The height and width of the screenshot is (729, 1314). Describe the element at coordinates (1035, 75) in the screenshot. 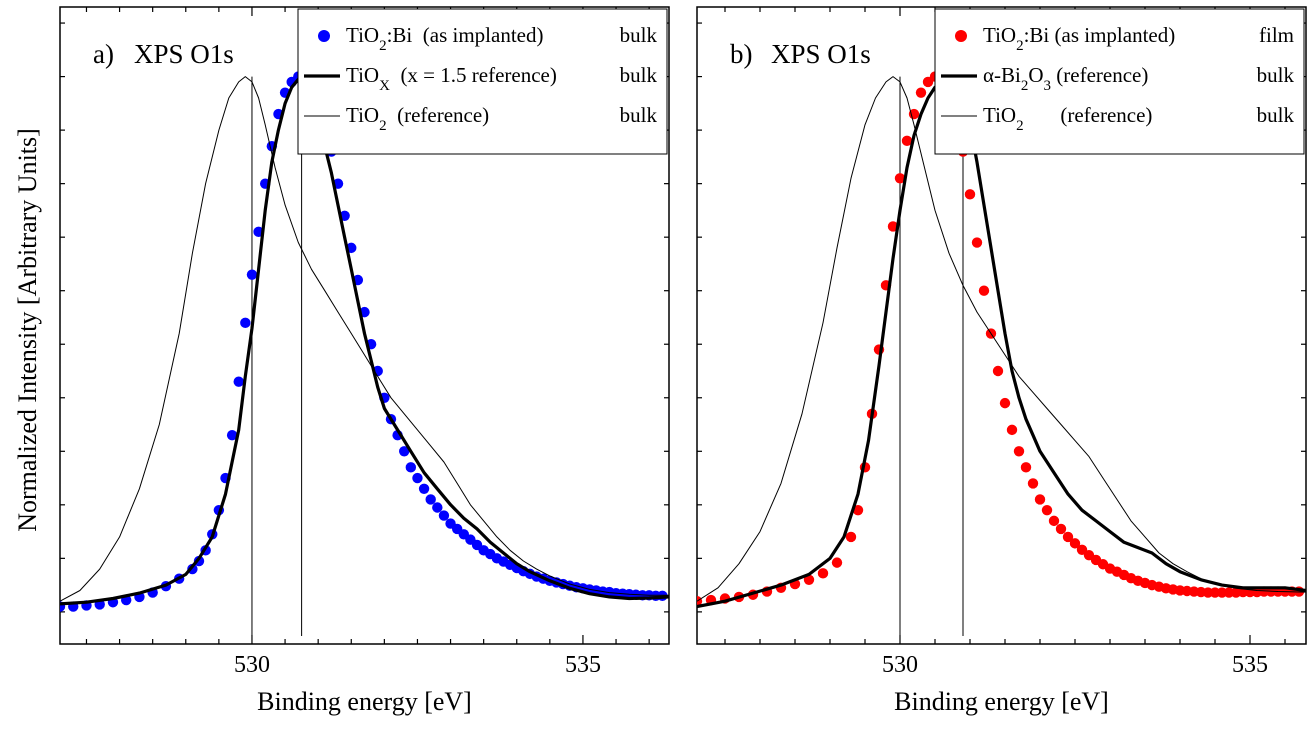

I see `legend-text-part: O` at that location.